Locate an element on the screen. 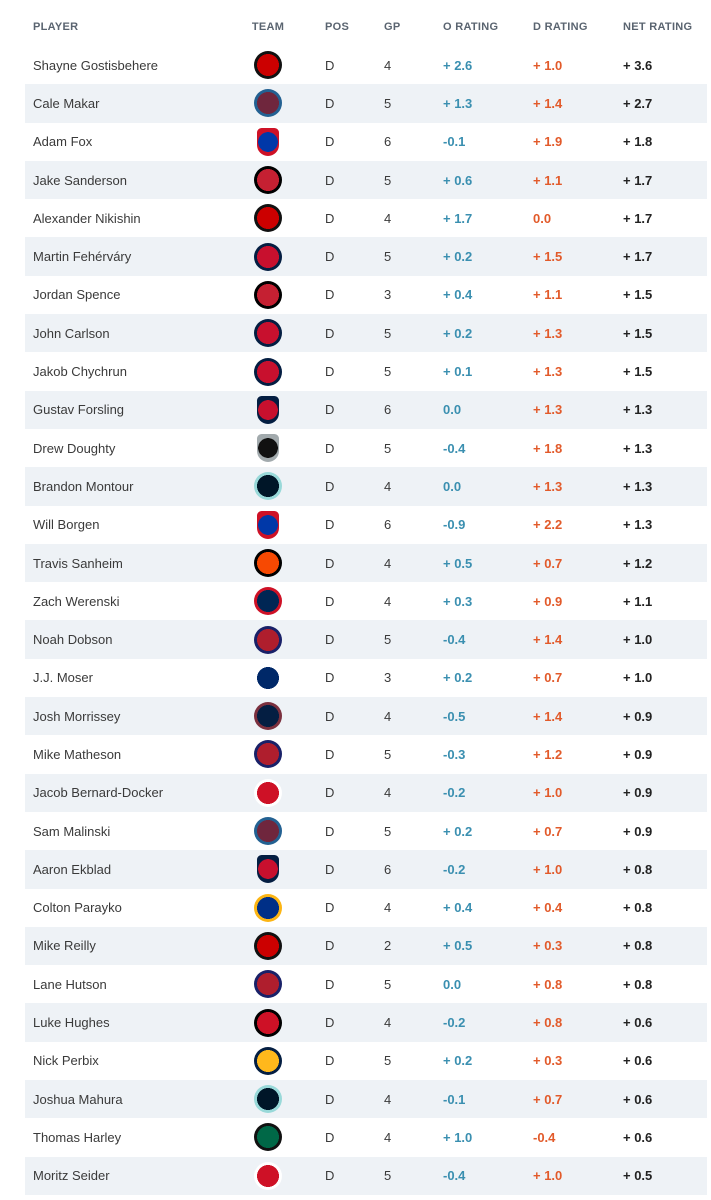 Image resolution: width=711 pixels, height=1200 pixels. table-row: Sam Malinski D 5 + 0.2 + 0.7 + 0.9 is located at coordinates (366, 831).